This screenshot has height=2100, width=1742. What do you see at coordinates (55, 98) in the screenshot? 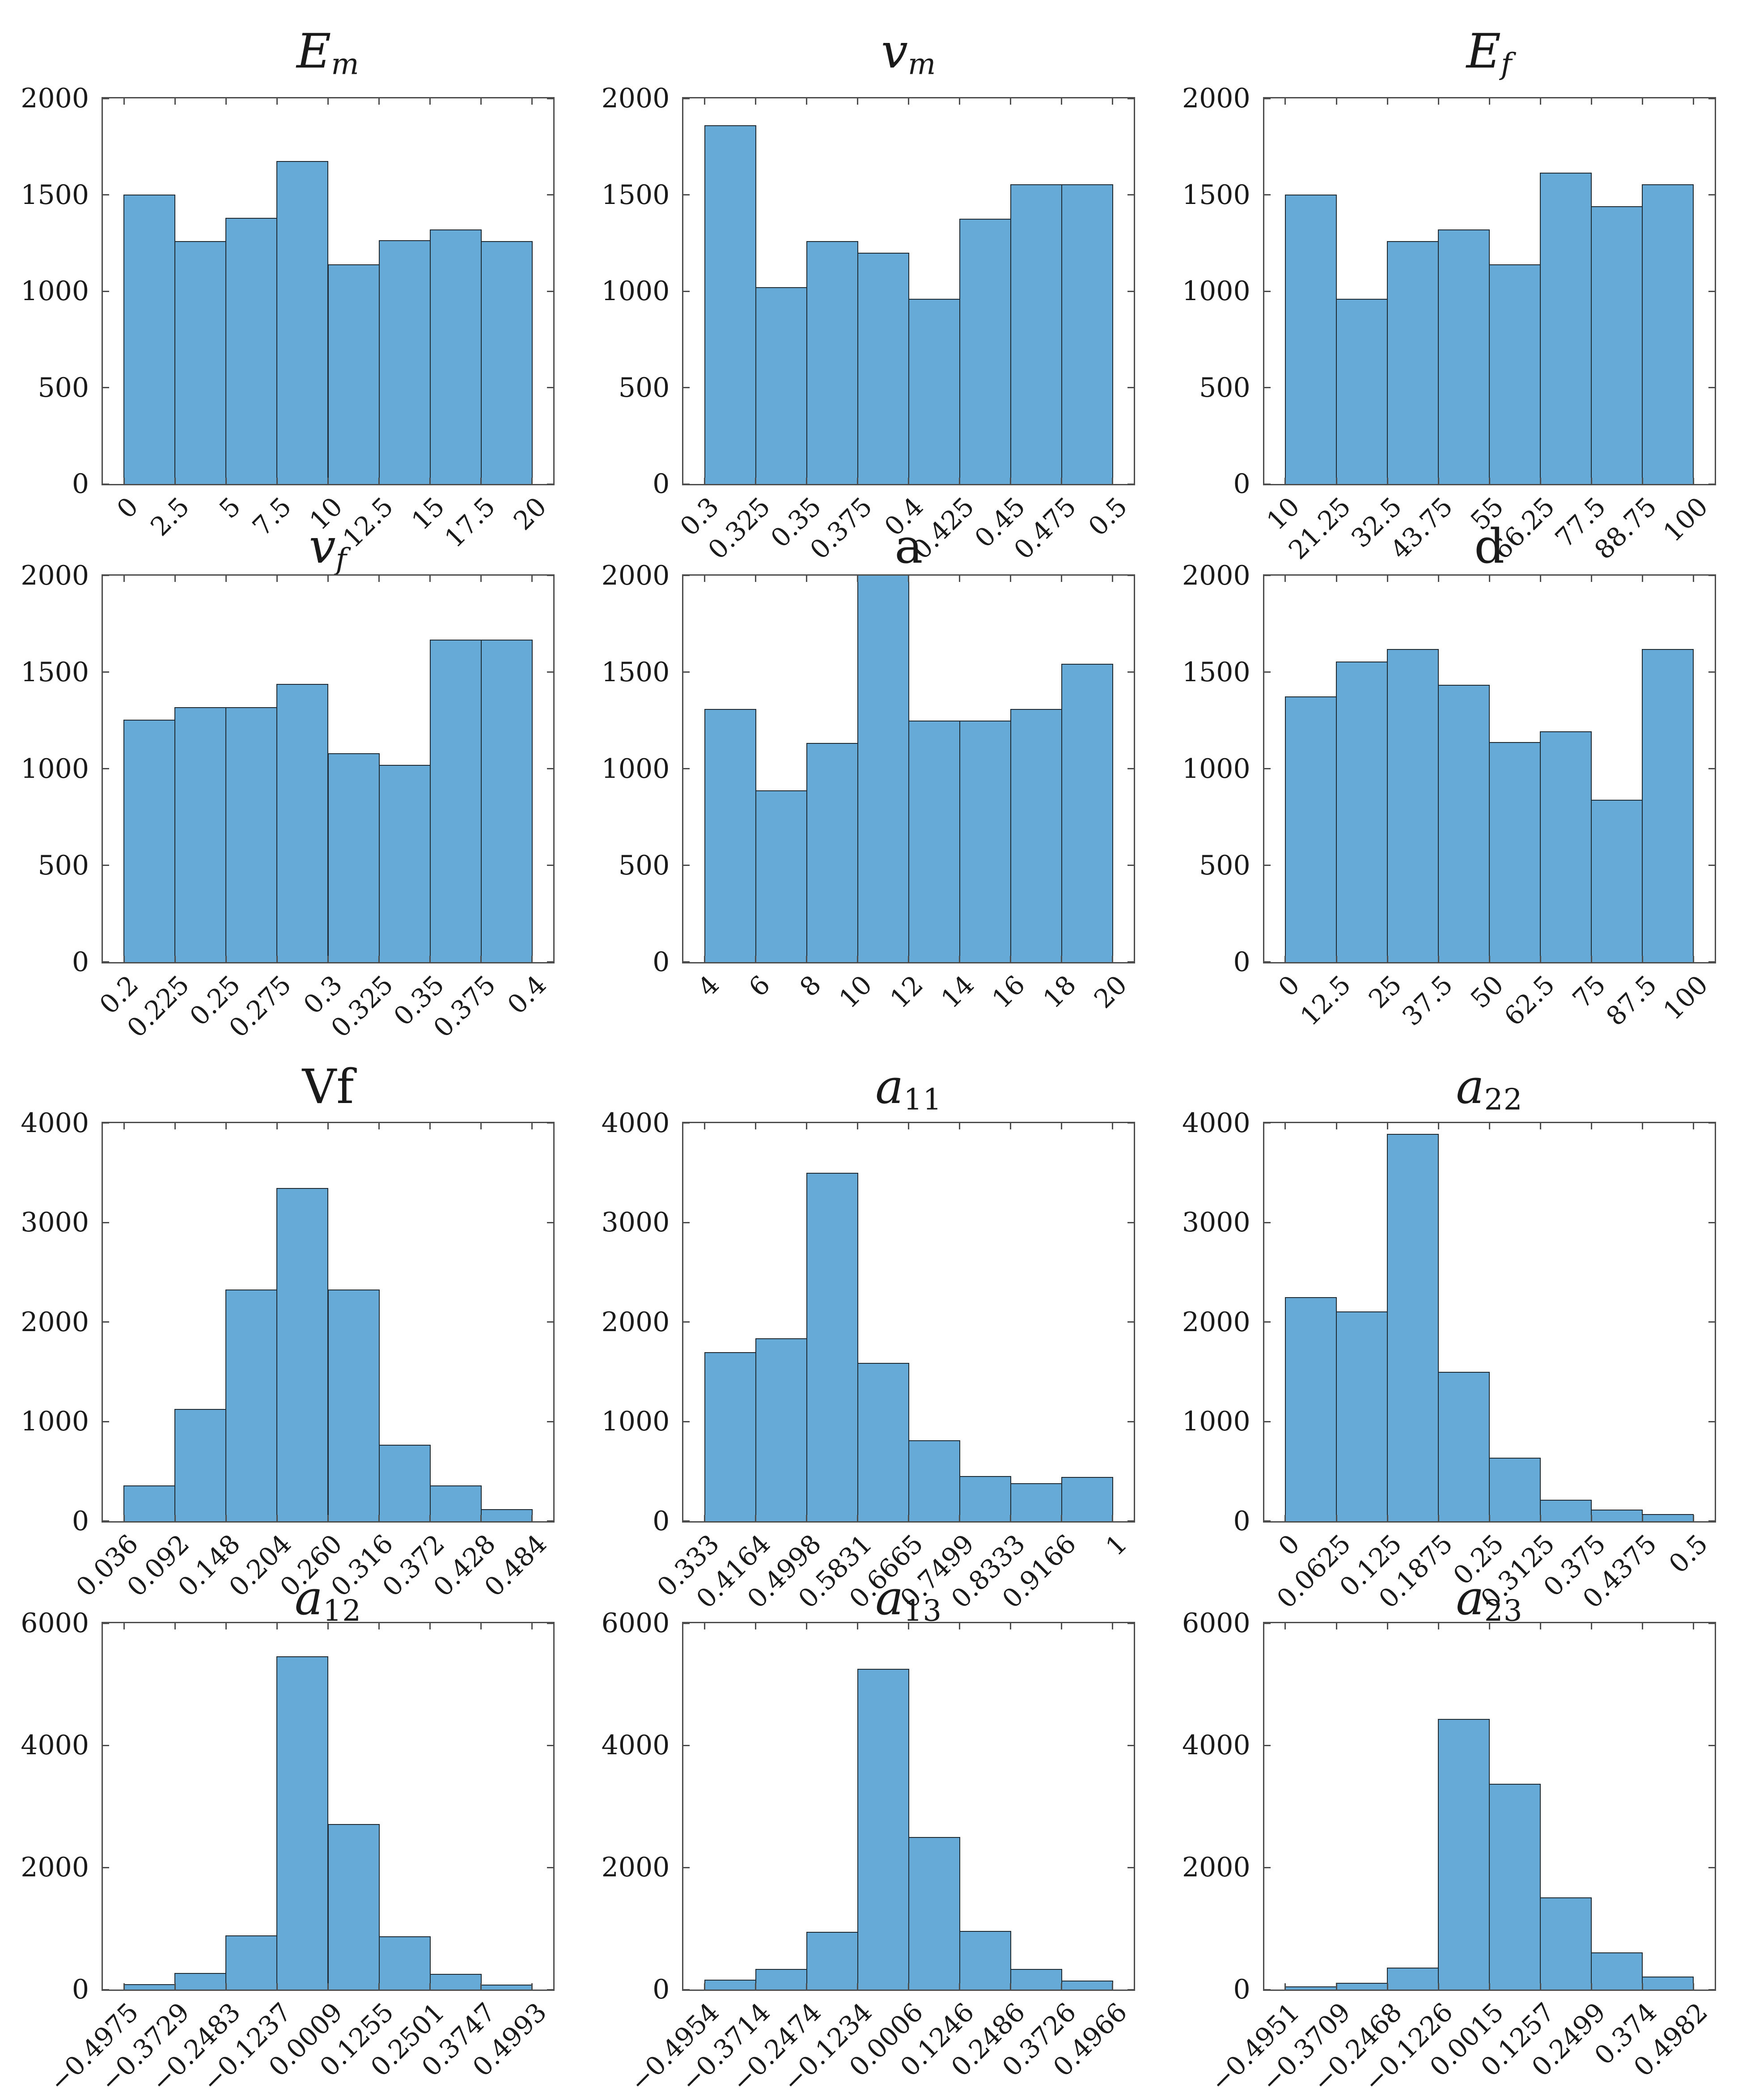
I see `y-tick-label: 2000` at bounding box center [55, 98].